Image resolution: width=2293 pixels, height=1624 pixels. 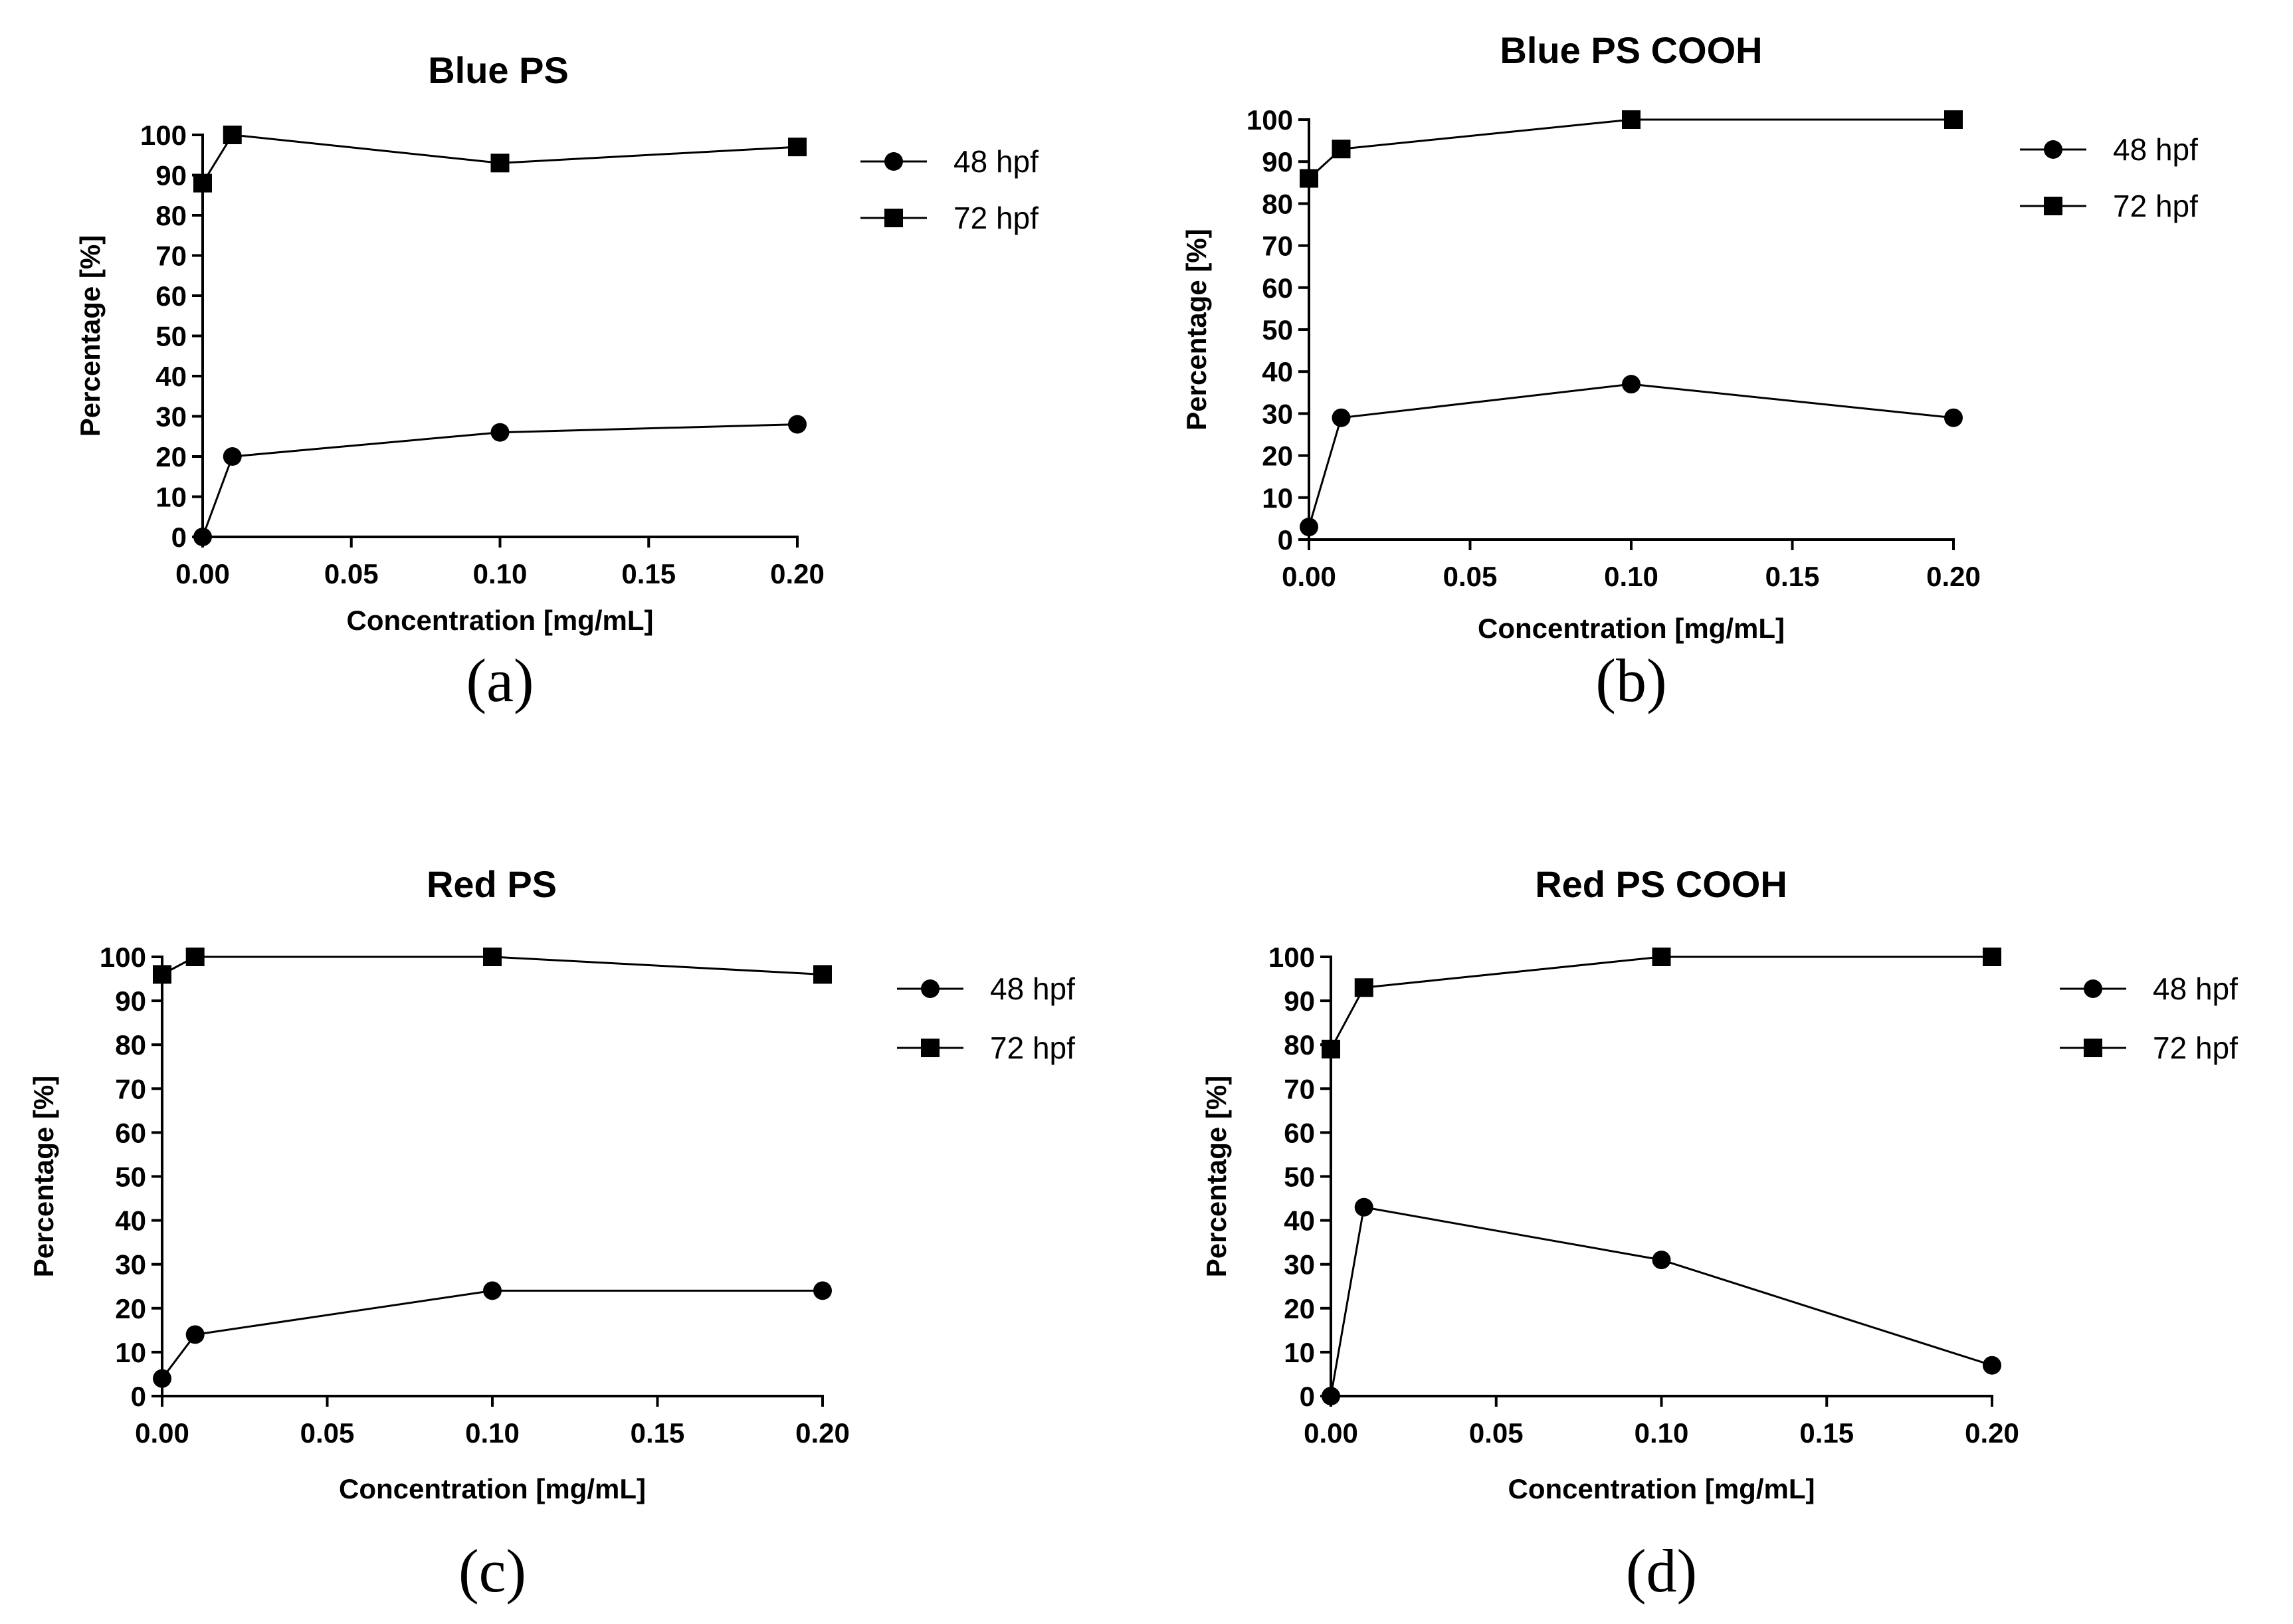 What do you see at coordinates (498, 70) in the screenshot?
I see `chart-title: Blue PS` at bounding box center [498, 70].